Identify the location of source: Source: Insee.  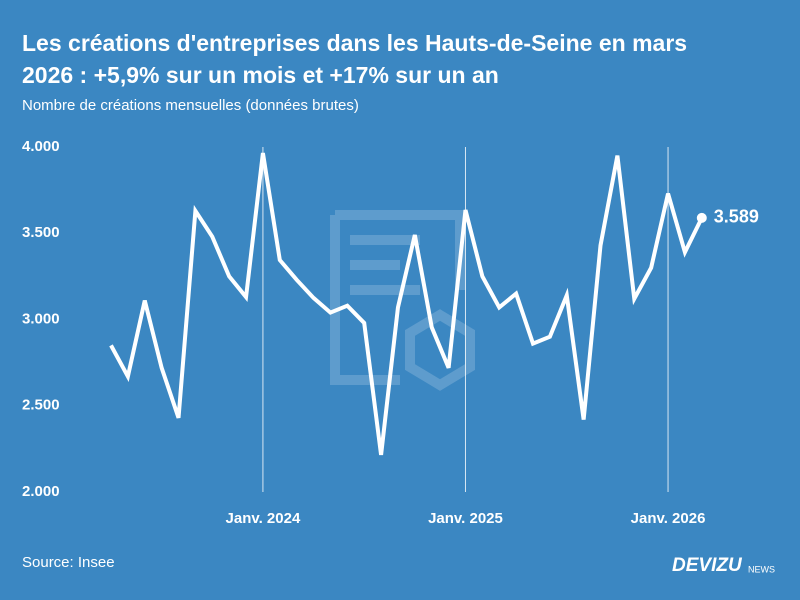
(68, 562).